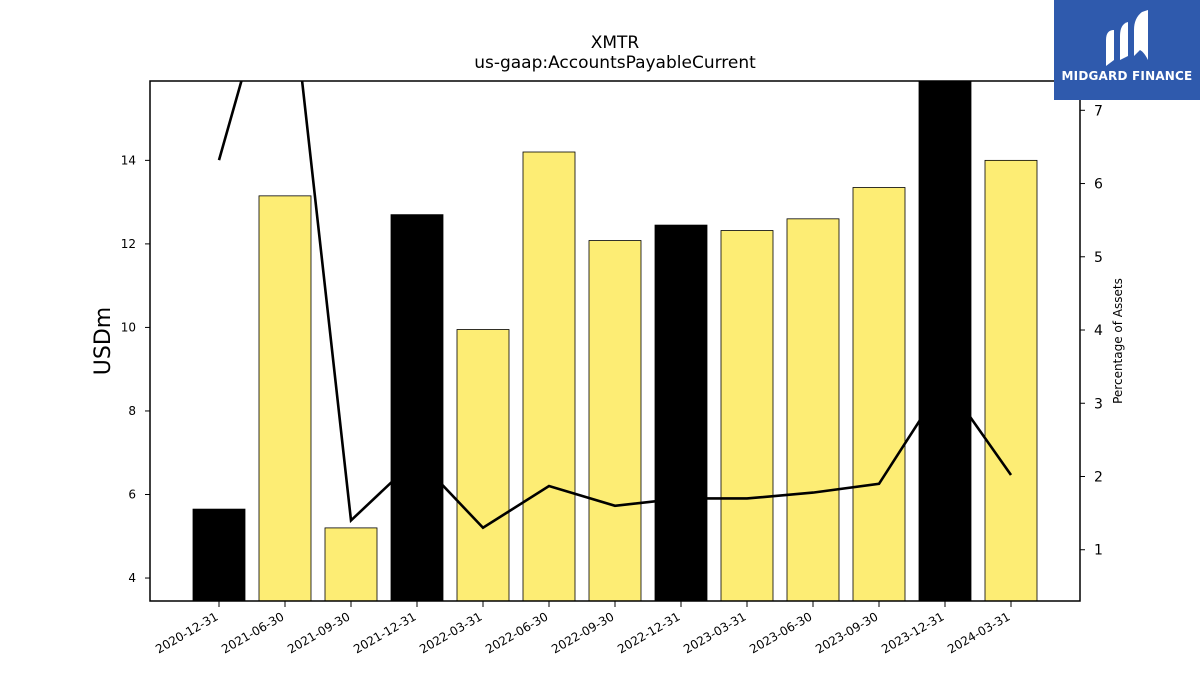  Describe the element at coordinates (1098, 477) in the screenshot. I see `right-tick-label: 2` at that location.